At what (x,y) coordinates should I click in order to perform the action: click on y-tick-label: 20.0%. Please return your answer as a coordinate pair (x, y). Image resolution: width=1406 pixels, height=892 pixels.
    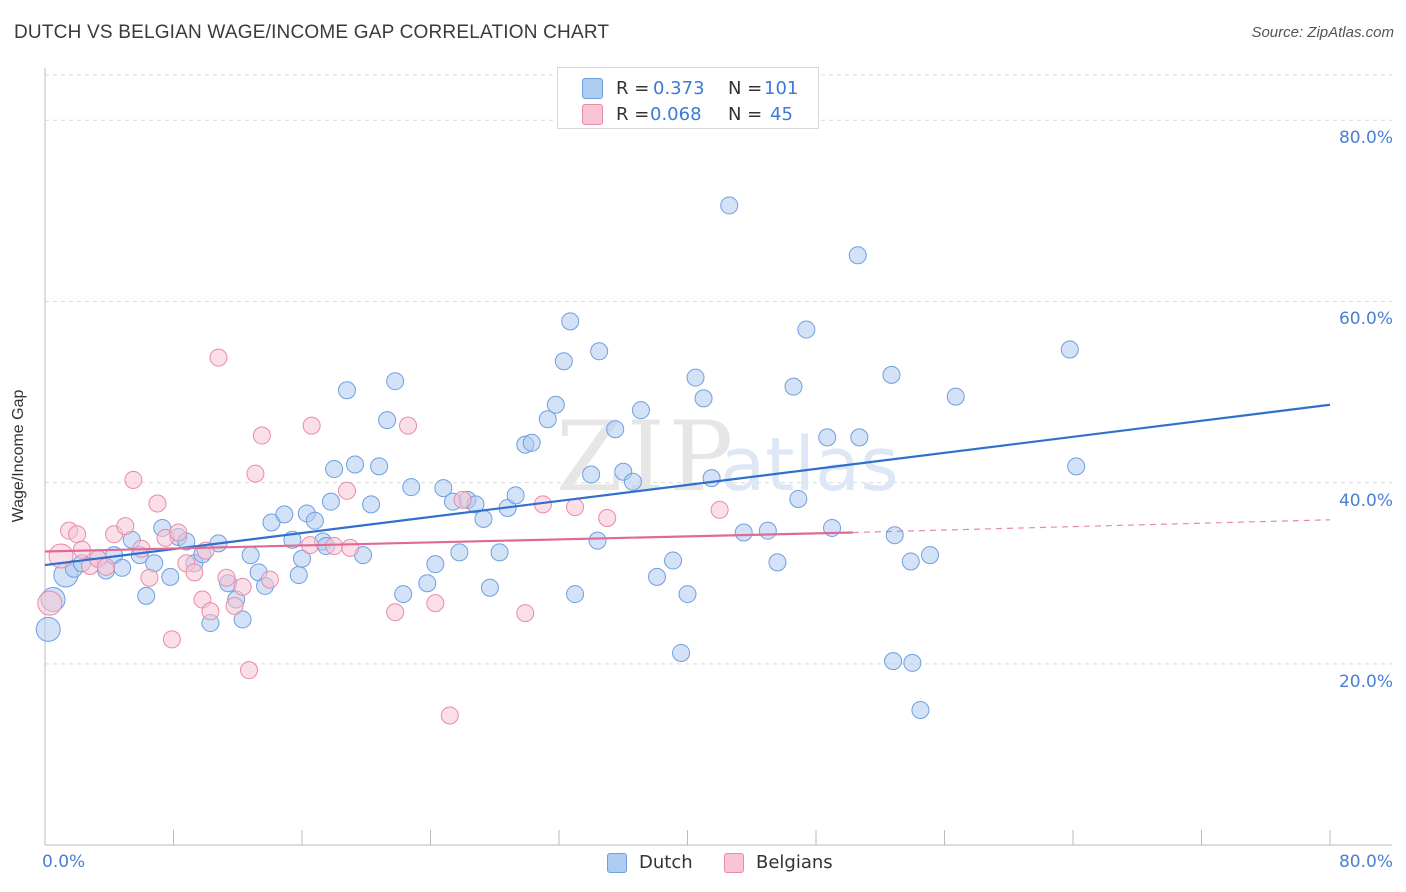
    Looking at the image, I should click on (1365, 681).